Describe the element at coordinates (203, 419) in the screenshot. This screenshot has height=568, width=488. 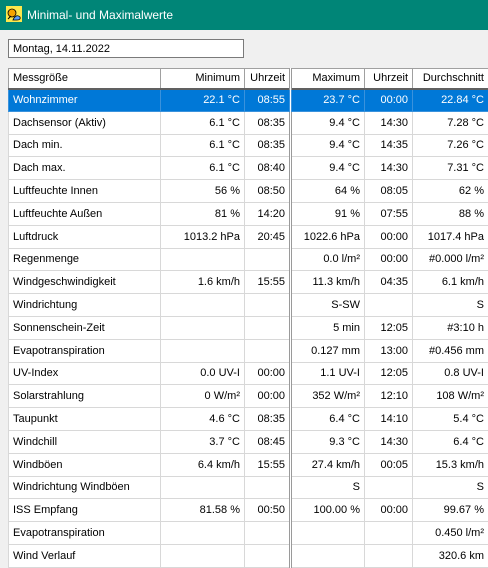
I see `cell-minimum: 4.6 °C` at that location.